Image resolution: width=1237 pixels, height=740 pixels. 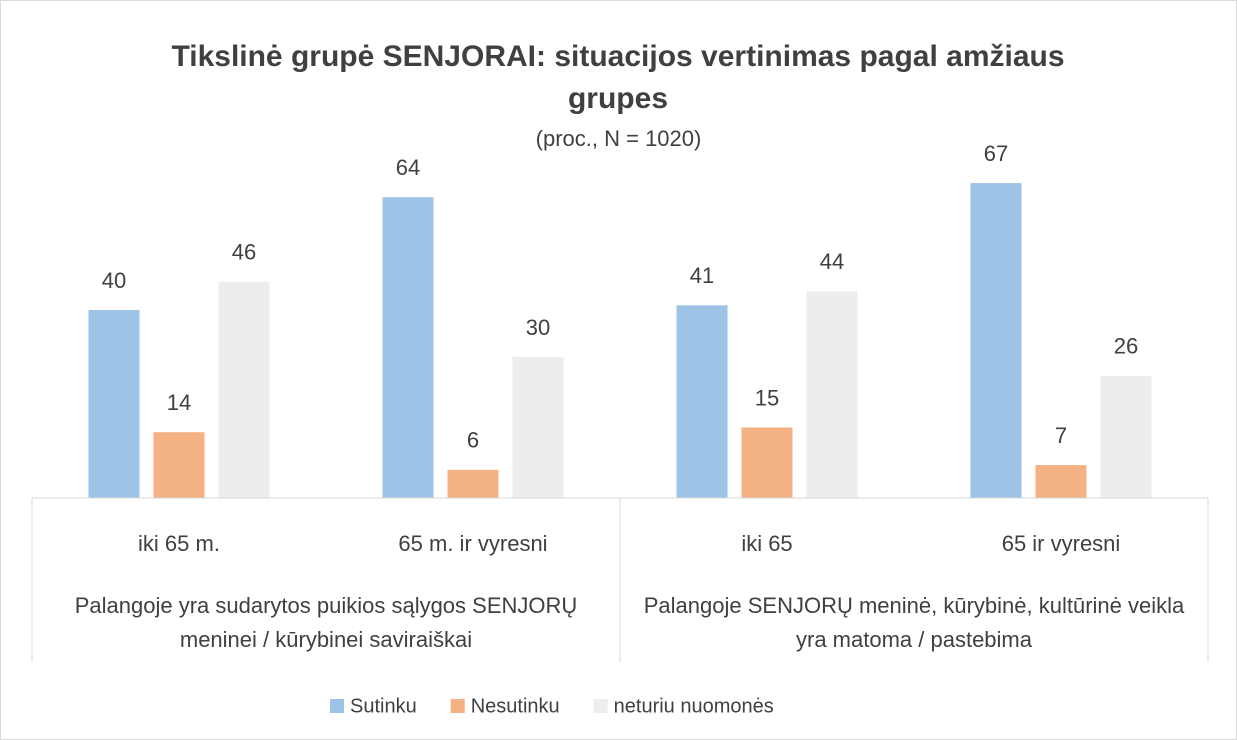 I want to click on data-label: 30, so click(x=538, y=327).